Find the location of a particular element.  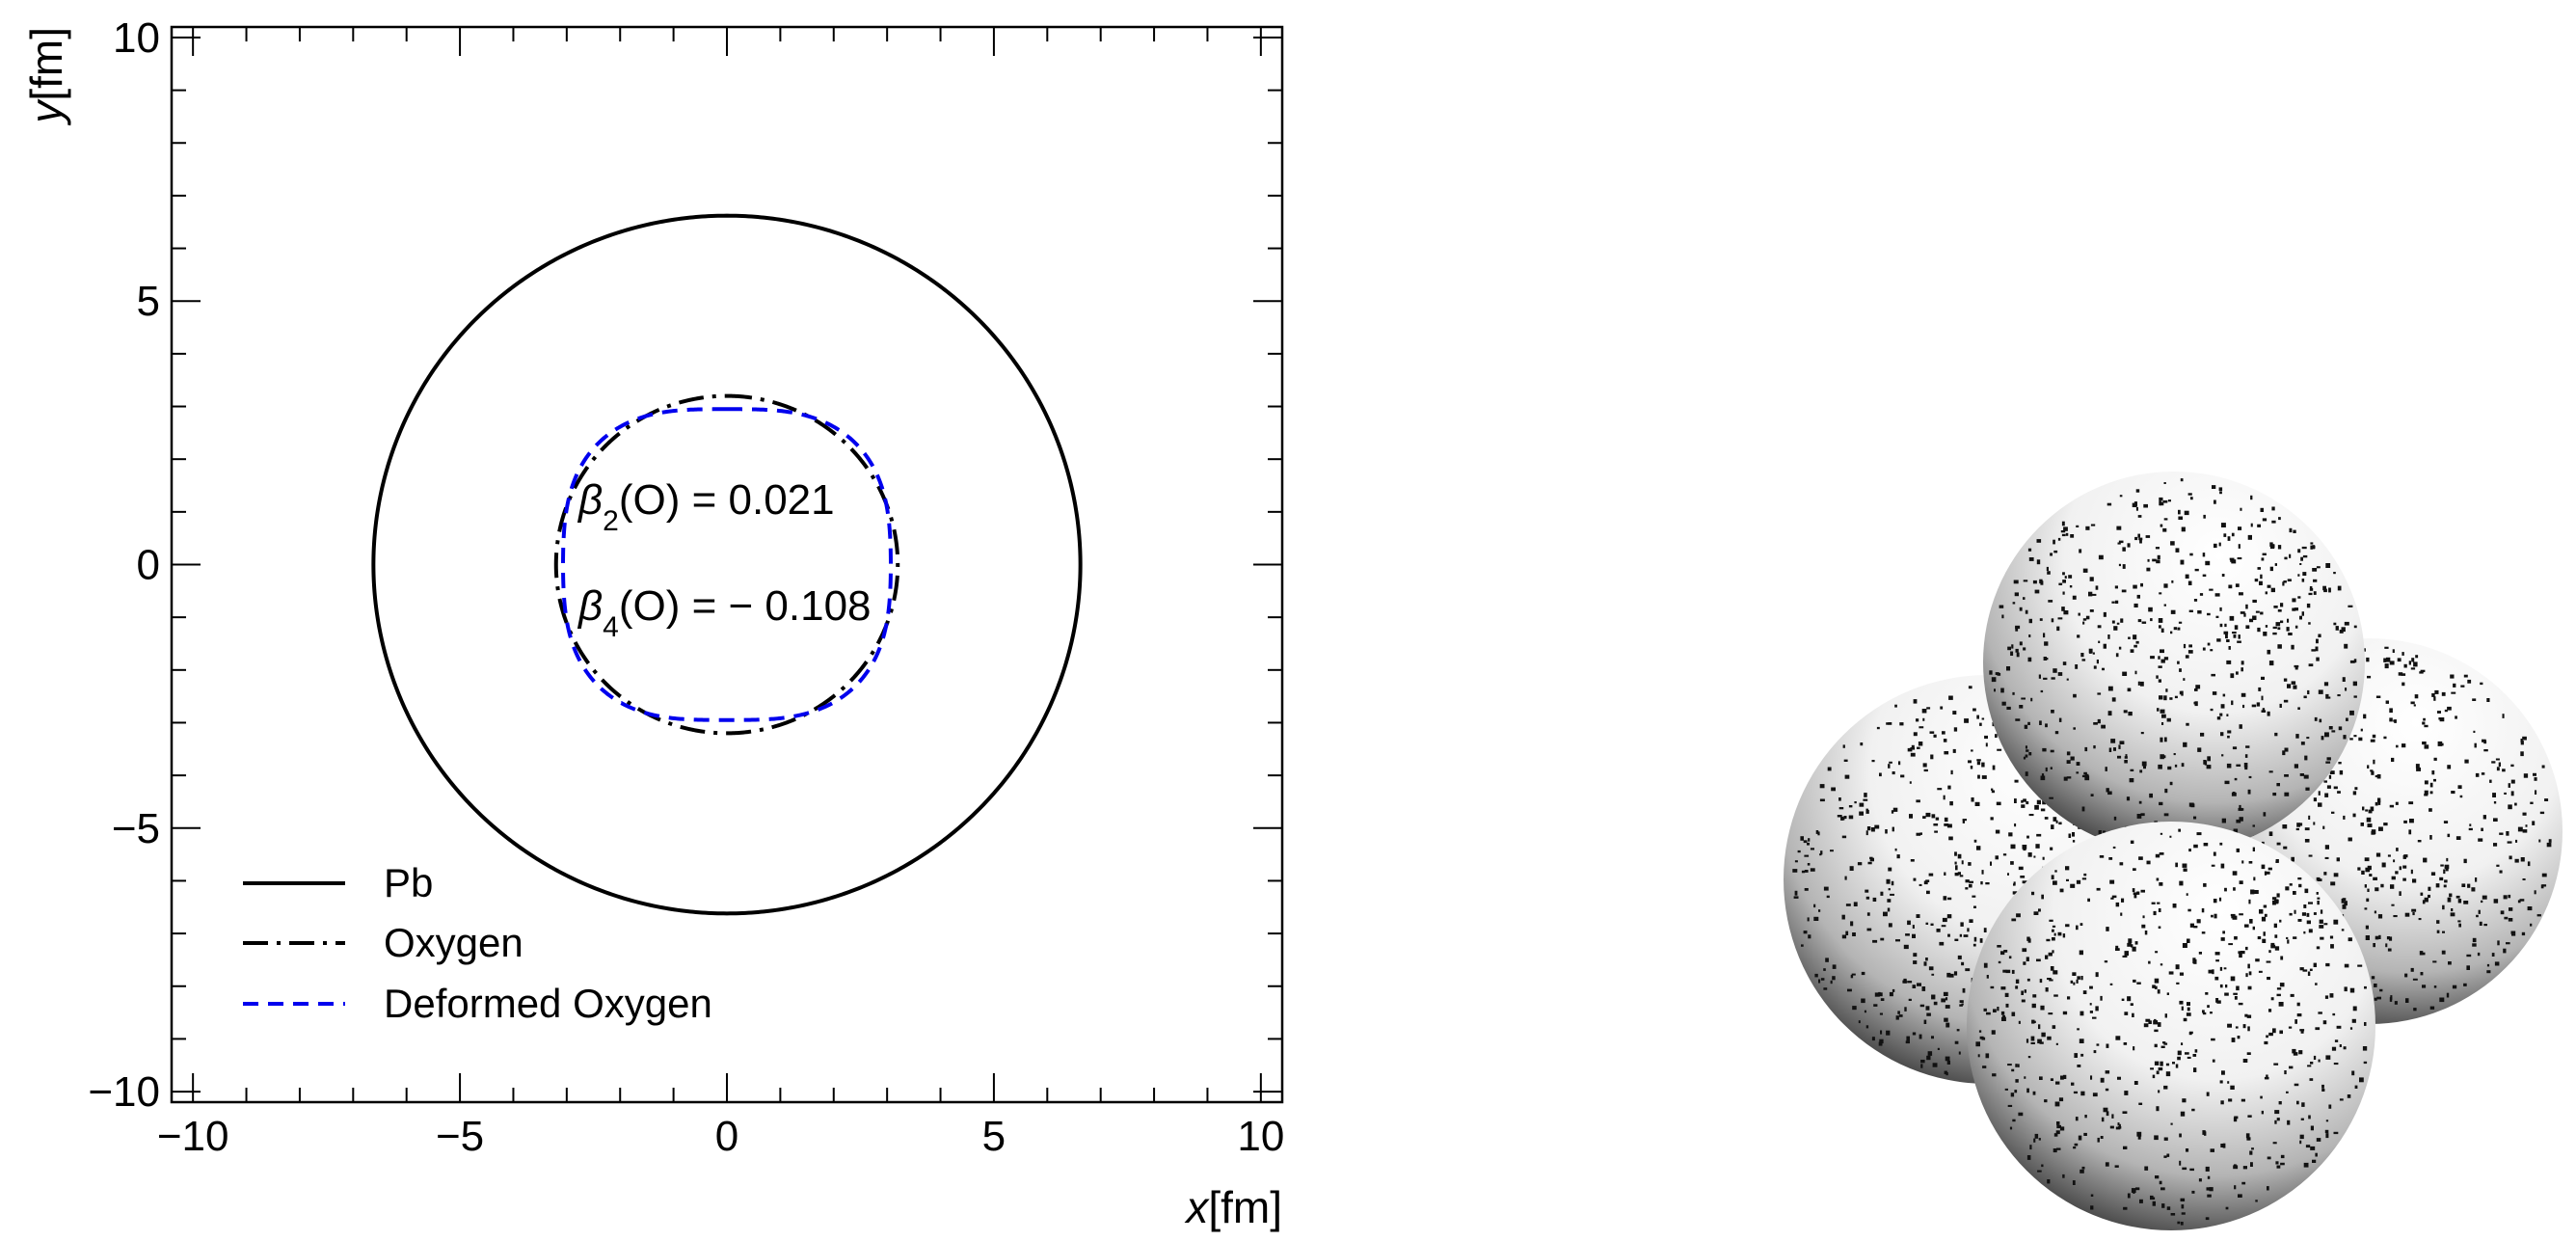

y-tick-labels: −10 −5 0 5 10 is located at coordinates (124, 565).